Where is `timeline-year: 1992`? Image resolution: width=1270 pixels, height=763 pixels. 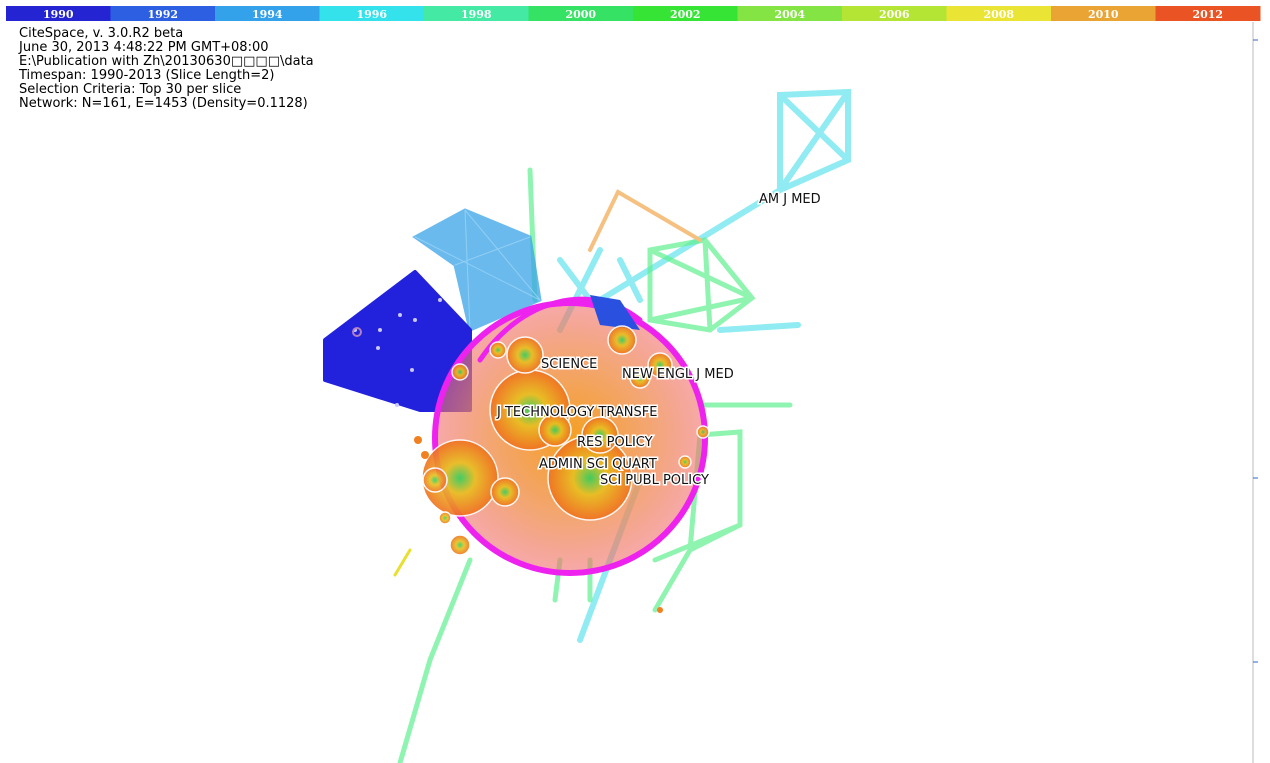 timeline-year: 1992 is located at coordinates (162, 14).